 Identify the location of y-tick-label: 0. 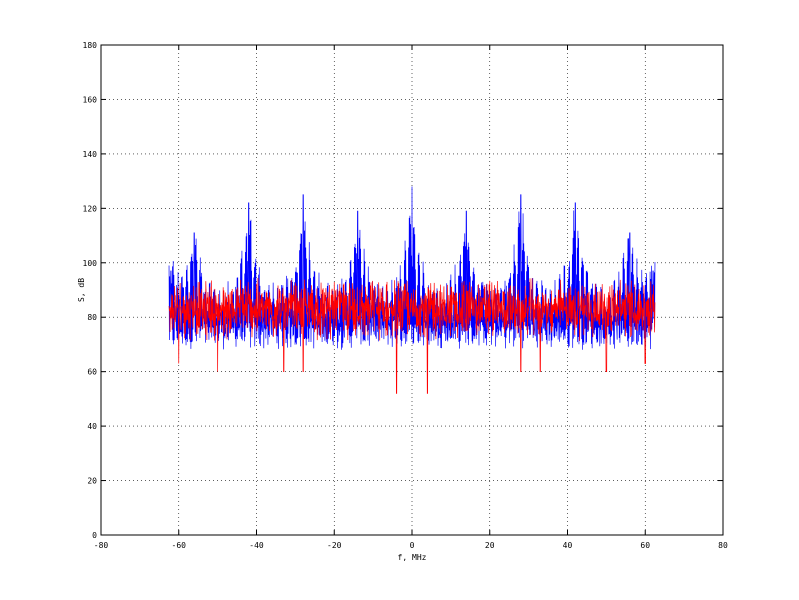
(94, 535).